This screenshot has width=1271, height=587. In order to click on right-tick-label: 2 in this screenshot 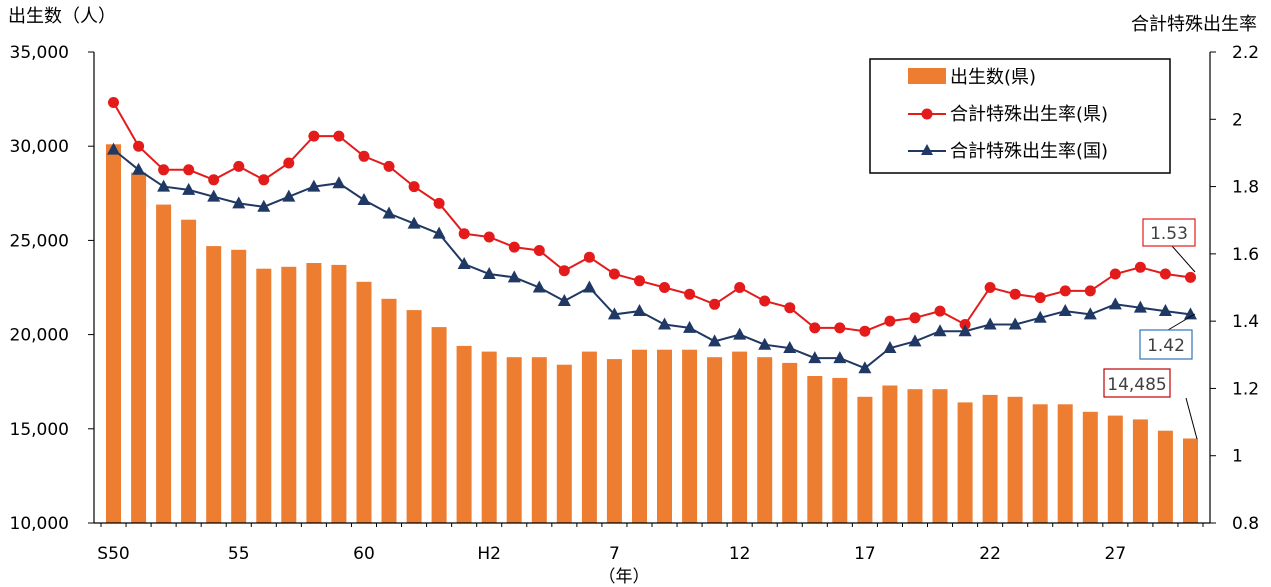, I will do `click(1237, 120)`.